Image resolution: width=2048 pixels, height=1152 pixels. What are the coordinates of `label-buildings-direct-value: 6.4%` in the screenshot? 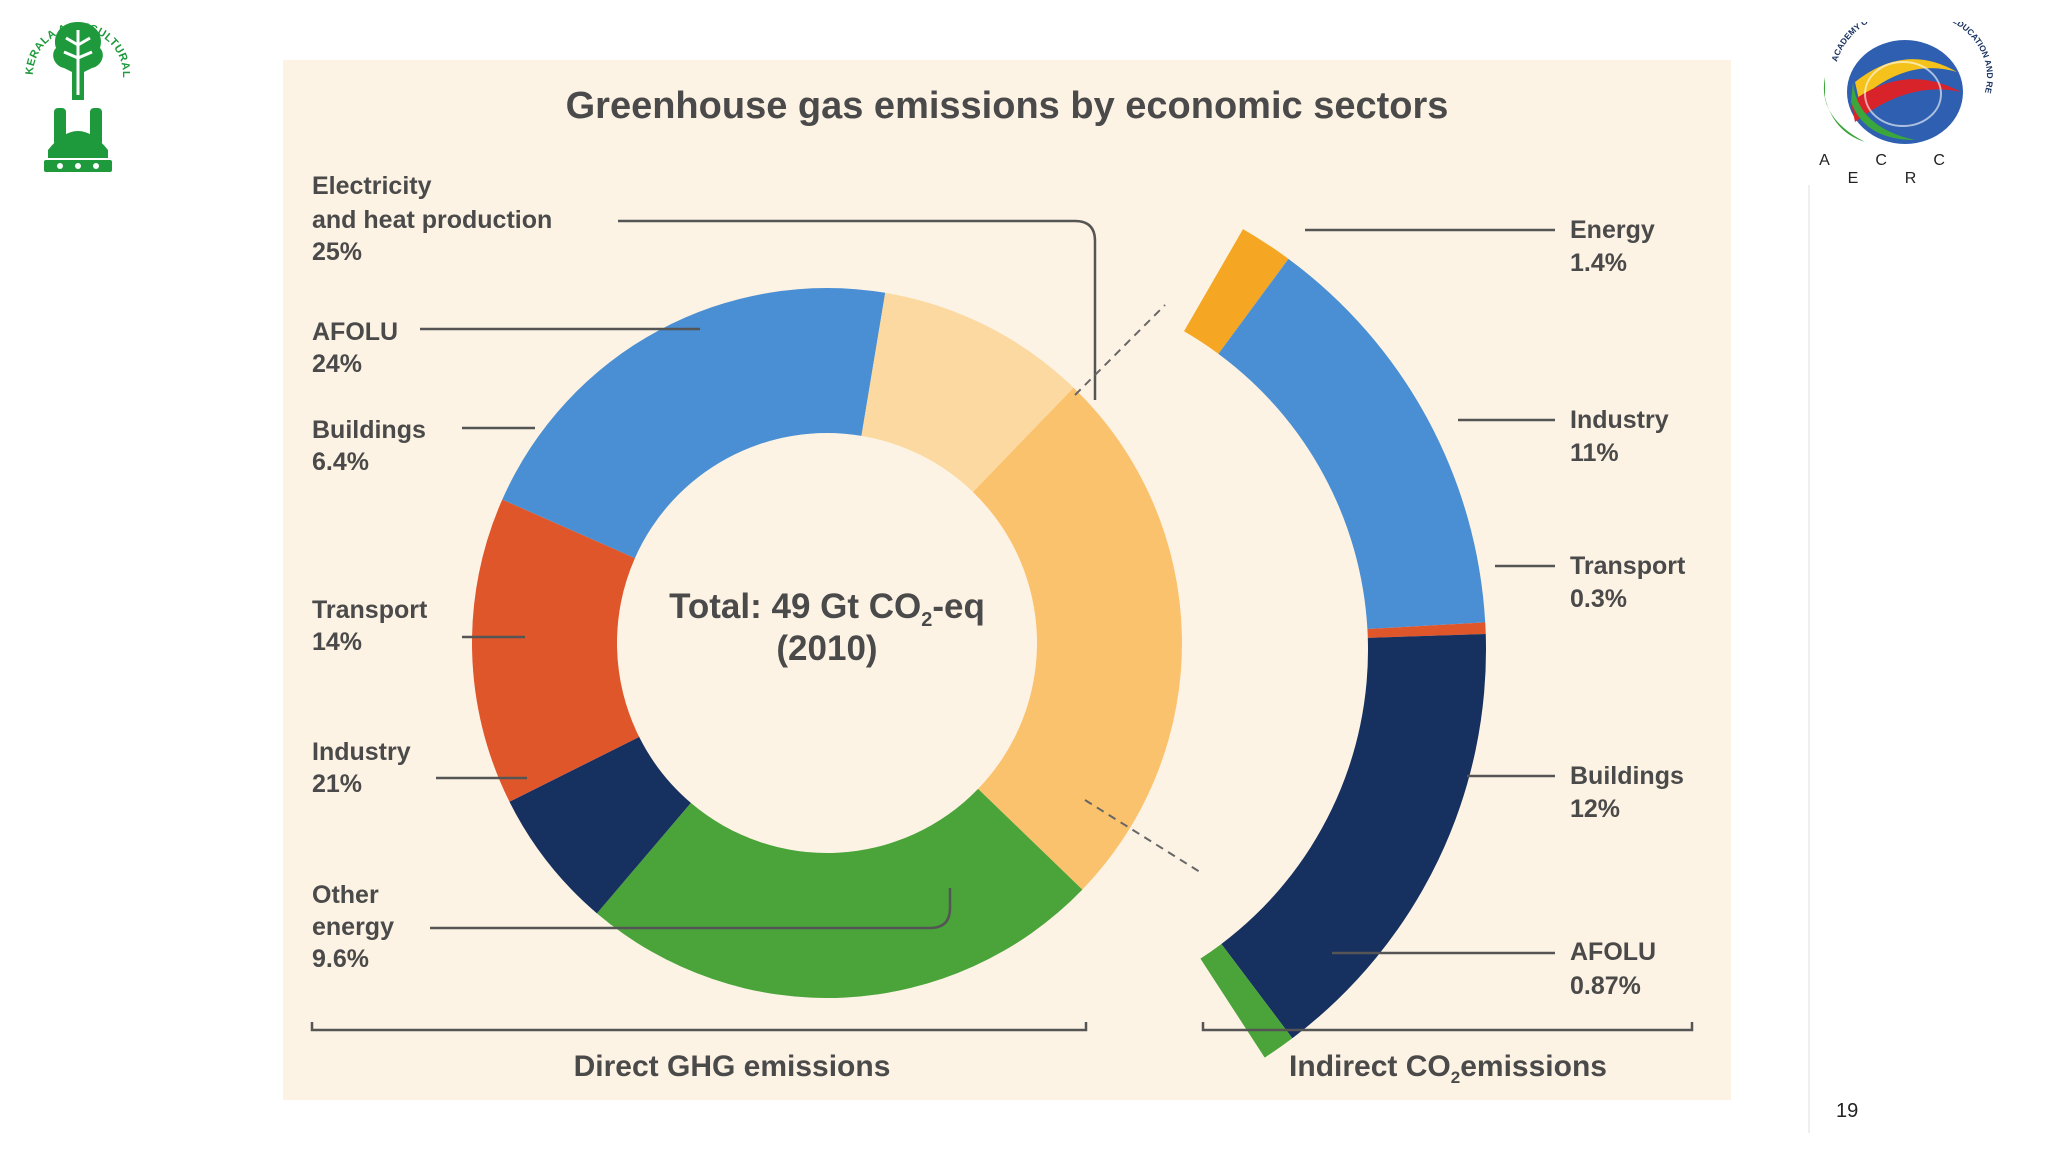 It's located at (340, 462).